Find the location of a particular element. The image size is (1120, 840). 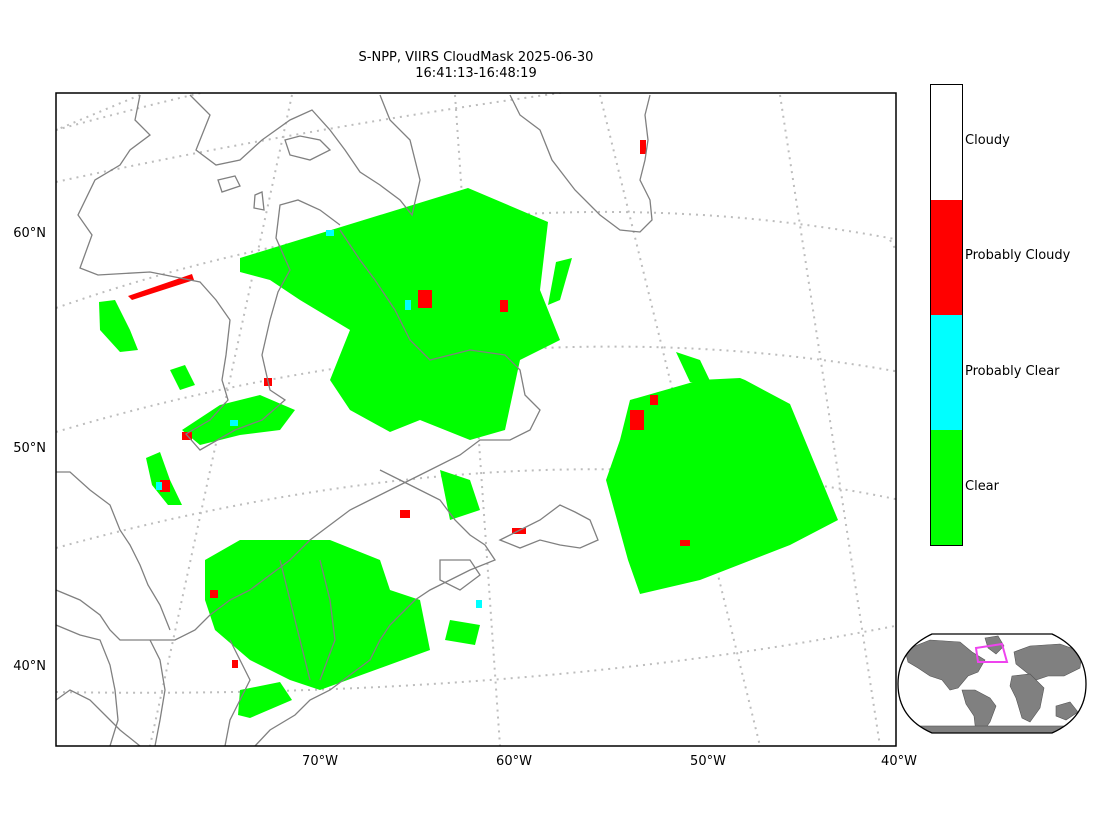

lat-label-60n: 60°N is located at coordinates (29, 233).